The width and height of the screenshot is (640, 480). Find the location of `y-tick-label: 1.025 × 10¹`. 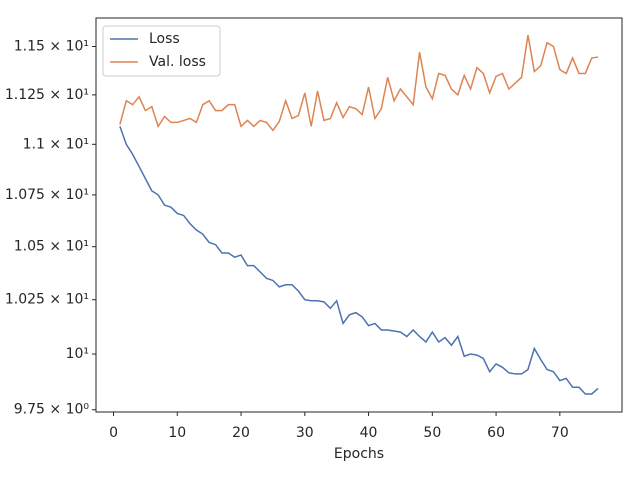

y-tick-label: 1.025 × 10¹ is located at coordinates (47, 300).